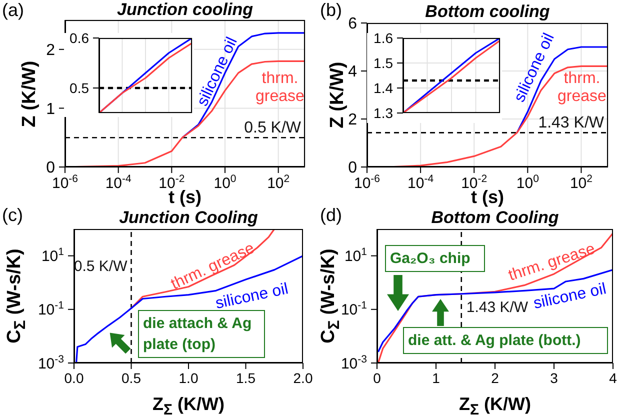 The height and width of the screenshot is (417, 640). Describe the element at coordinates (246, 378) in the screenshot. I see `x-tick-label: 1.5` at that location.